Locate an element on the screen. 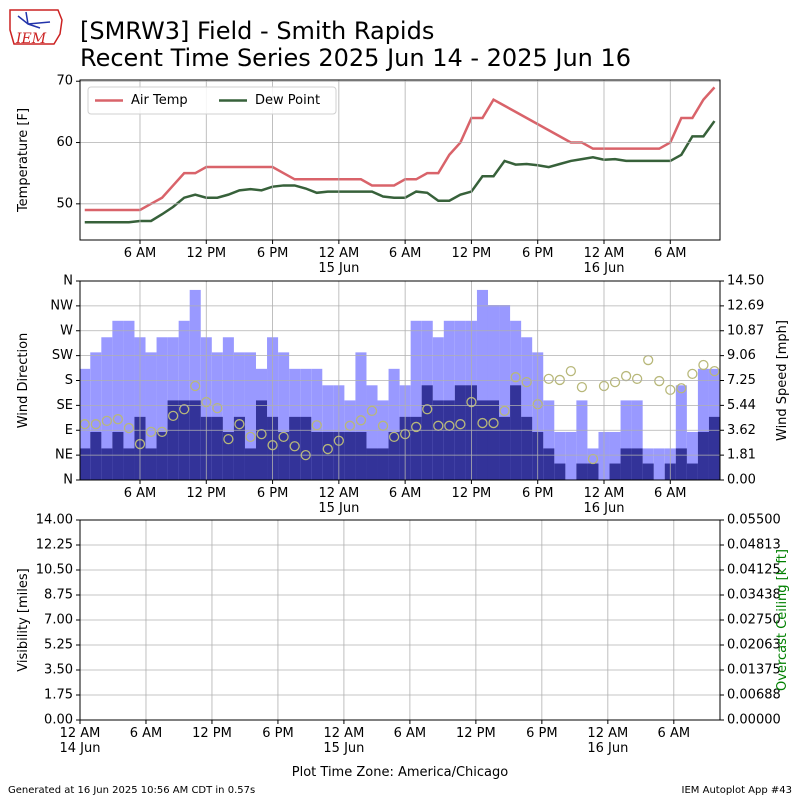 The width and height of the screenshot is (800, 800). y-tick-label: W is located at coordinates (66, 330).